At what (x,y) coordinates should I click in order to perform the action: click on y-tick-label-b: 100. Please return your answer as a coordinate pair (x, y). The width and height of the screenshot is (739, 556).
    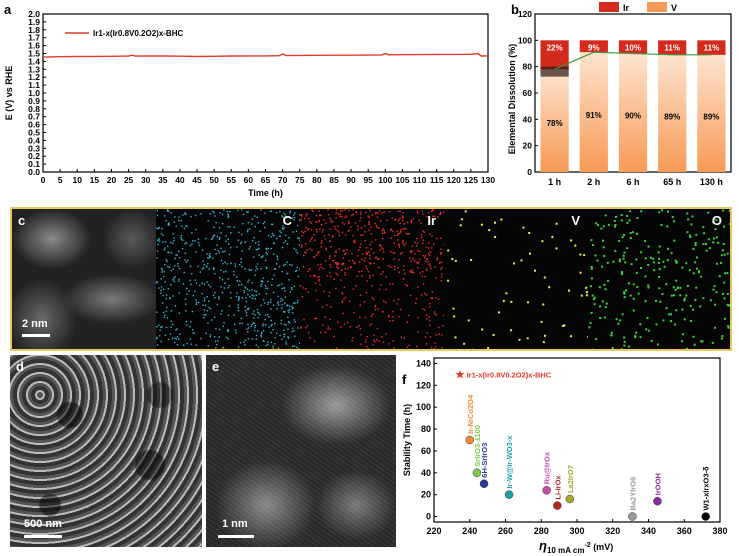
    Looking at the image, I should click on (525, 40).